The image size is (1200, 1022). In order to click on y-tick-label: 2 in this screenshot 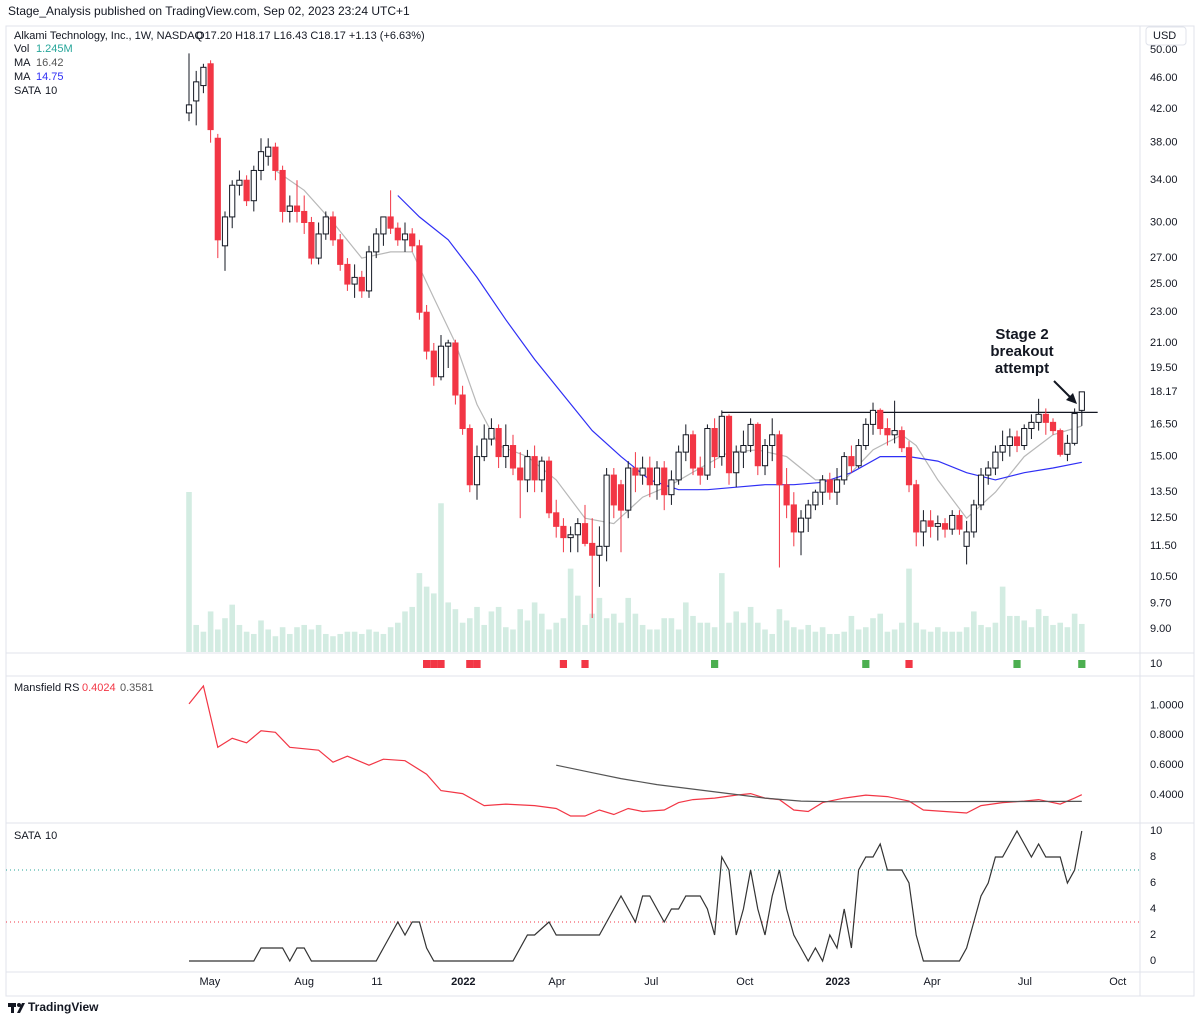, I will do `click(1153, 935)`.